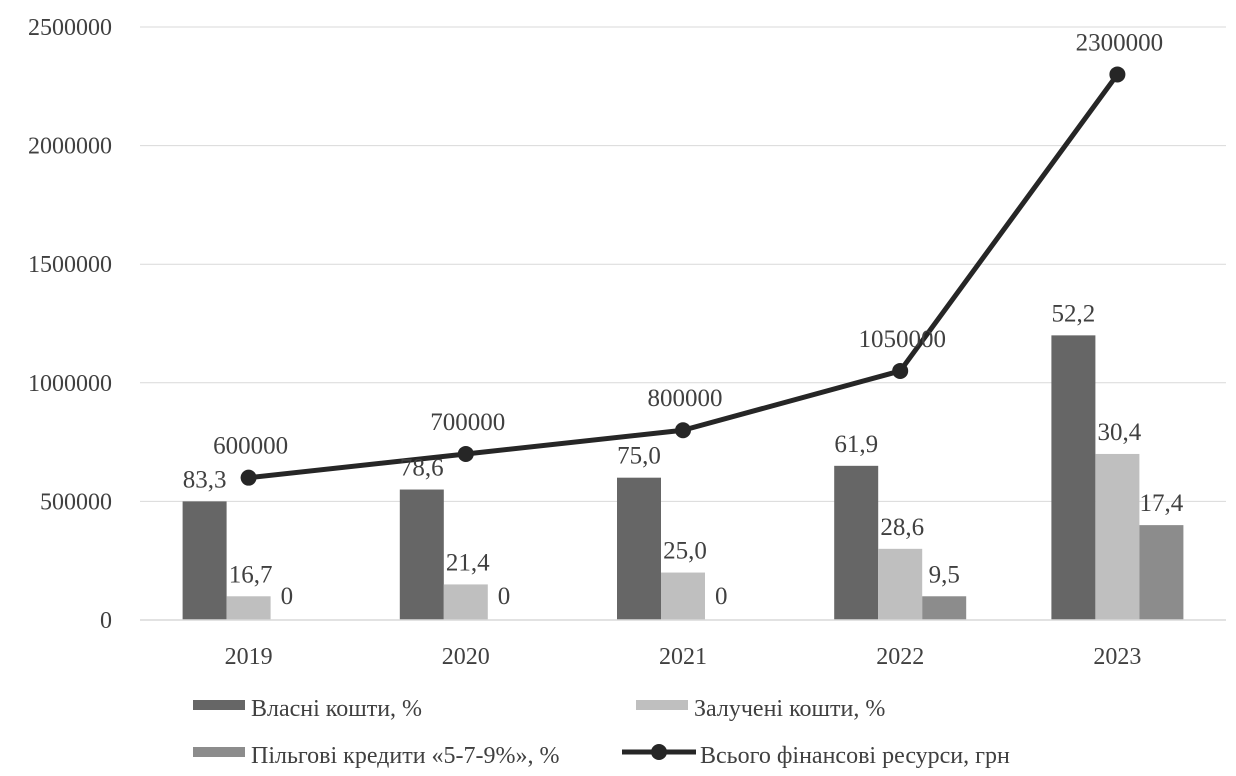 The image size is (1236, 776). I want to click on y-tick-label: 500000, so click(76, 502).